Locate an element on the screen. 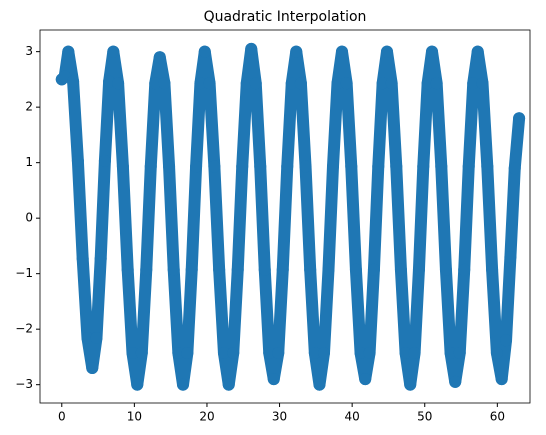 The height and width of the screenshot is (435, 546). x-tick-label: 30 is located at coordinates (279, 417).